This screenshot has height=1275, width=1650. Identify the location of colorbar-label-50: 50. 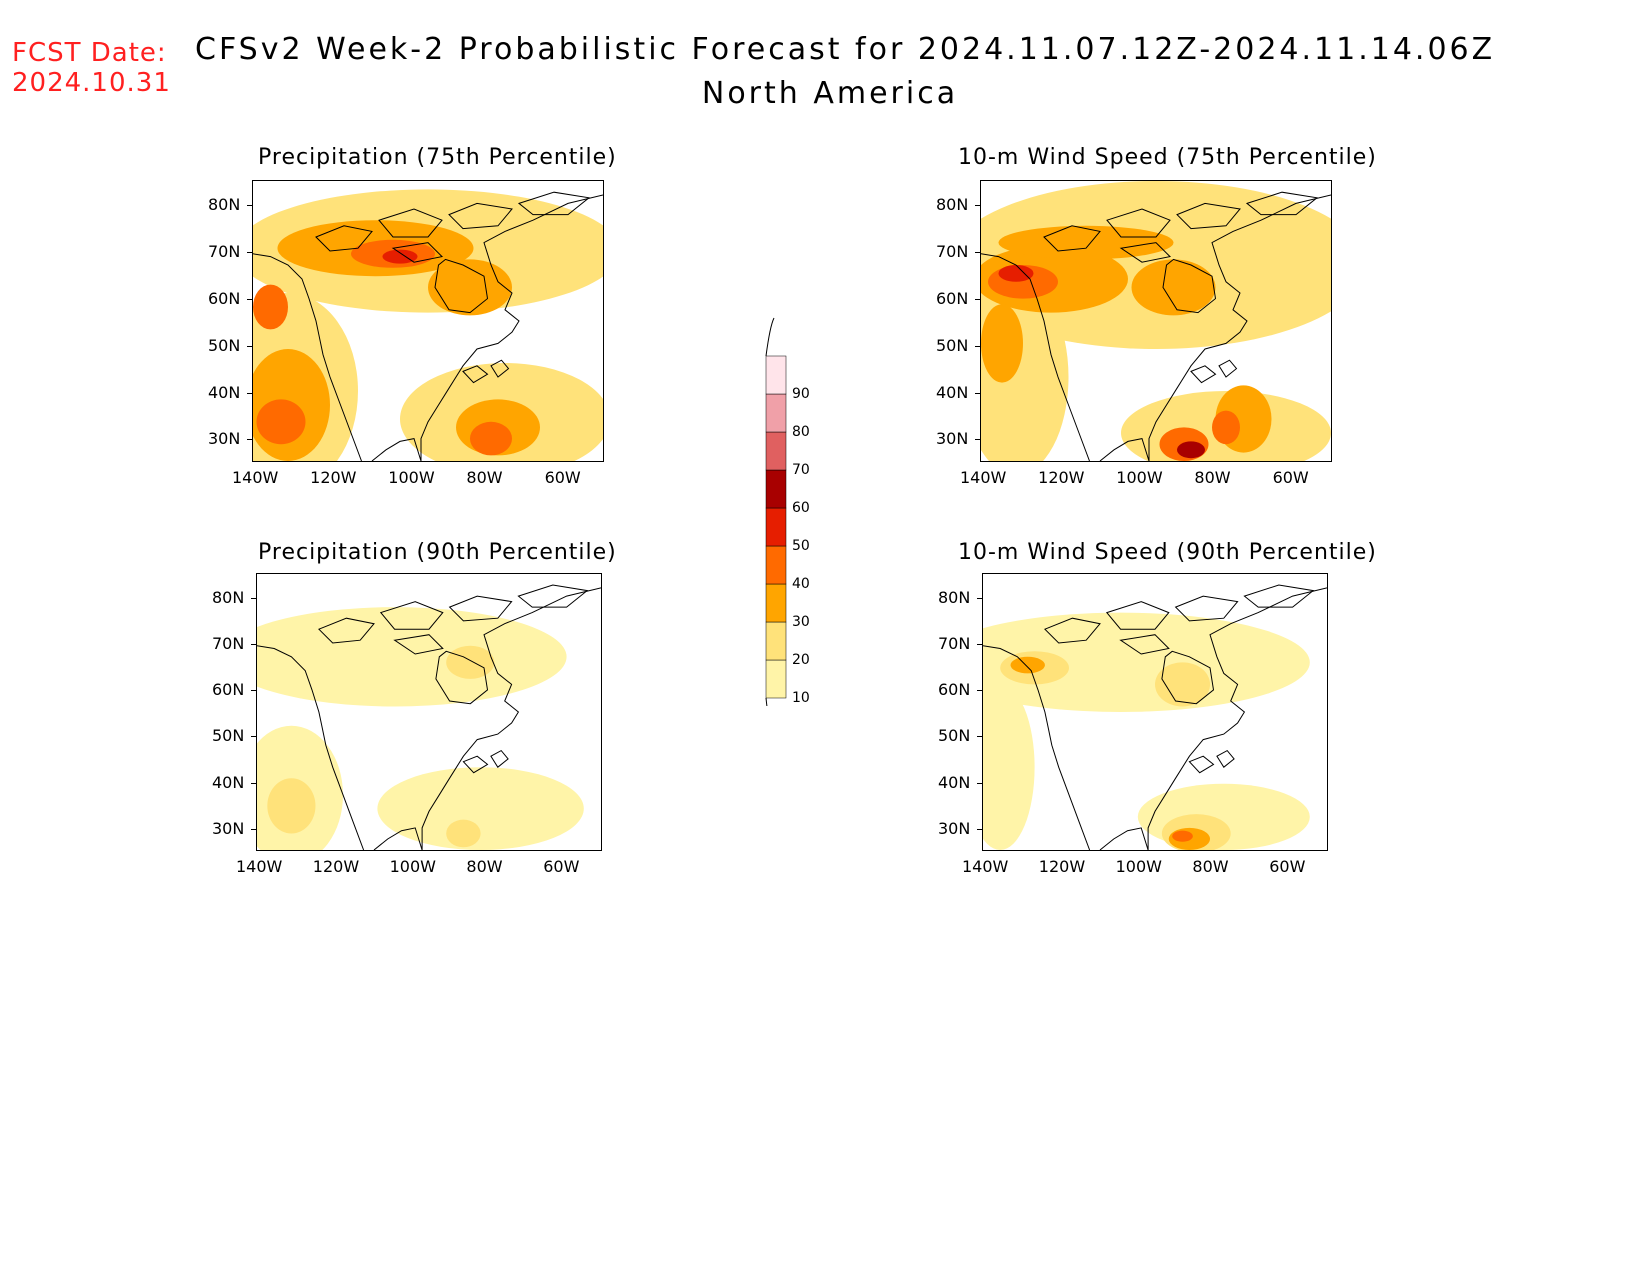
(801, 546).